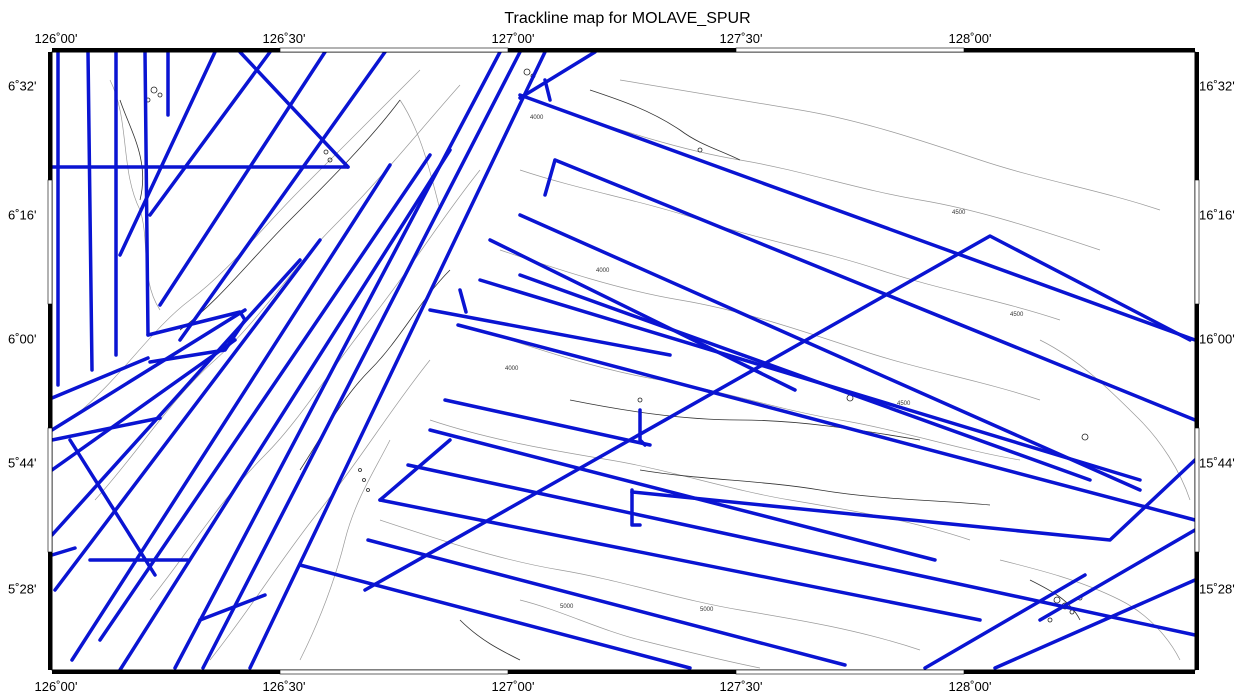 This screenshot has height=697, width=1255. I want to click on right-tick-label: 15˚28', so click(1217, 589).